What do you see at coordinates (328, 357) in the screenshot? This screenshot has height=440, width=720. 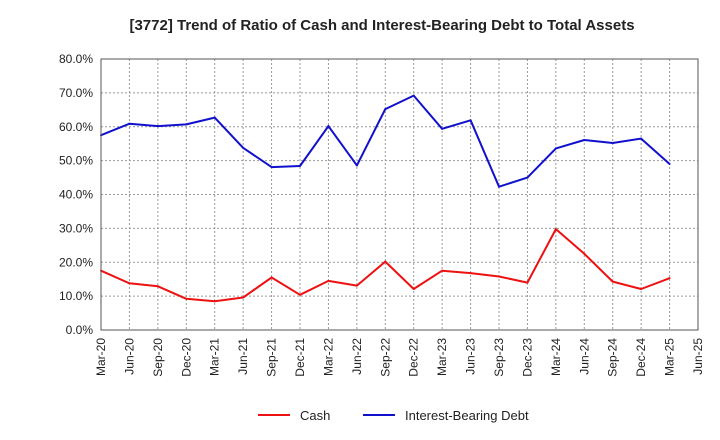 I see `x-tick-label: Mar-22` at bounding box center [328, 357].